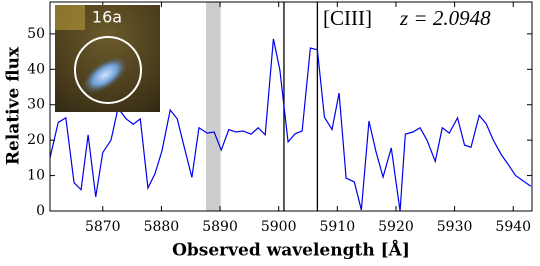 Image resolution: width=540 pixels, height=266 pixels. Describe the element at coordinates (455, 227) in the screenshot. I see `x-tick-label: 5930` at that location.